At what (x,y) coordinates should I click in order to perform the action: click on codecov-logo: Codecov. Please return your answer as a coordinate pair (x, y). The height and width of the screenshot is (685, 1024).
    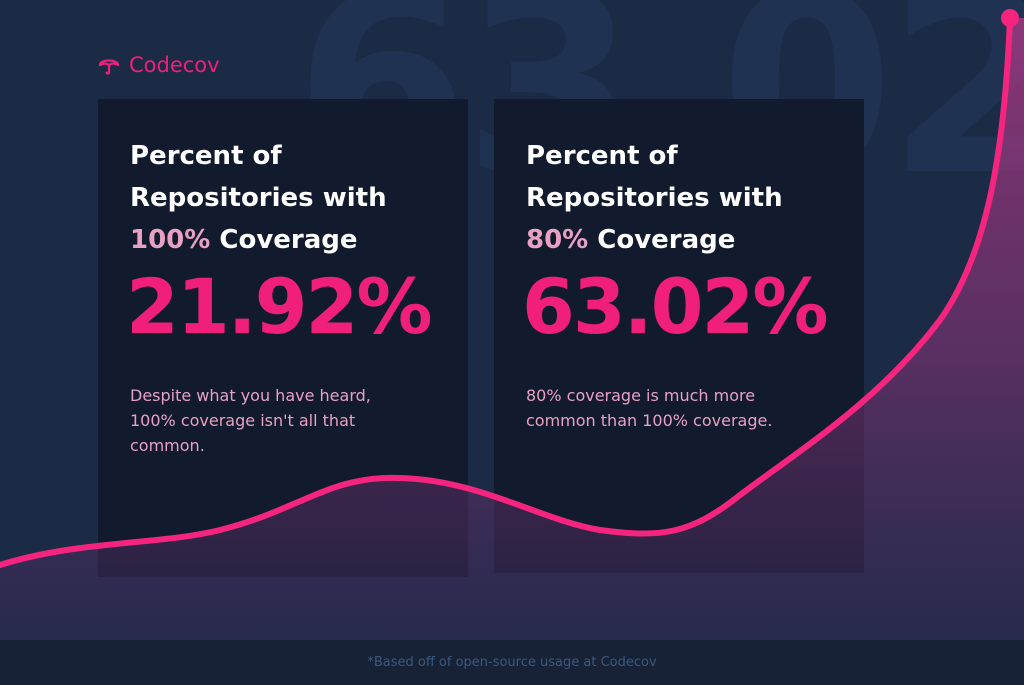
    Looking at the image, I should click on (158, 65).